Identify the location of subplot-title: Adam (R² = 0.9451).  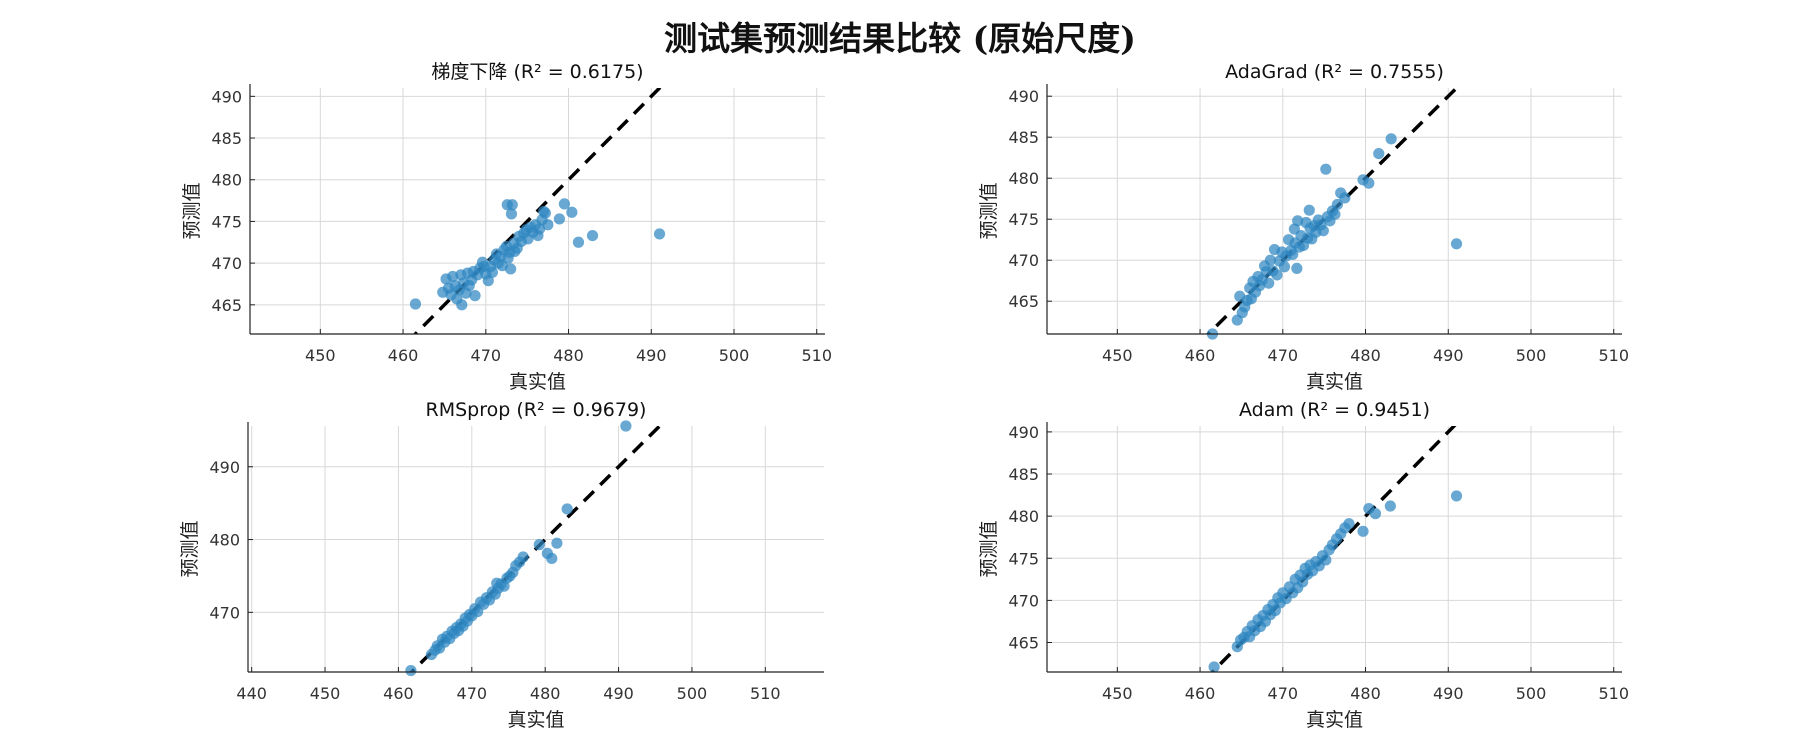
(1334, 410).